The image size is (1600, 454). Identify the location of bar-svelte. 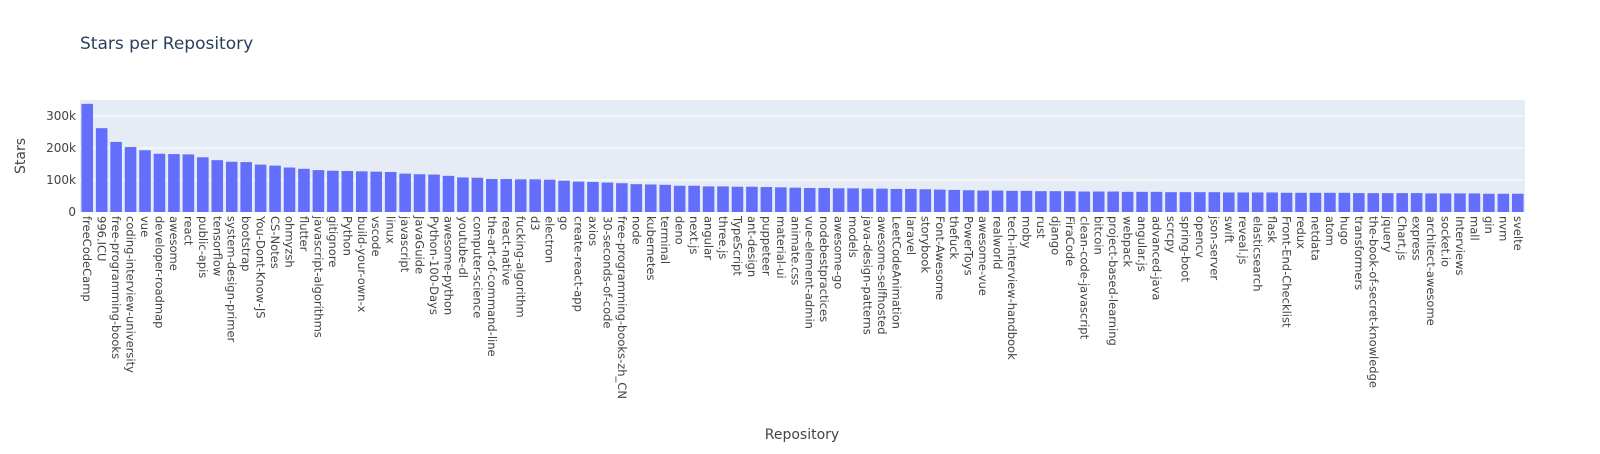
(1517, 202).